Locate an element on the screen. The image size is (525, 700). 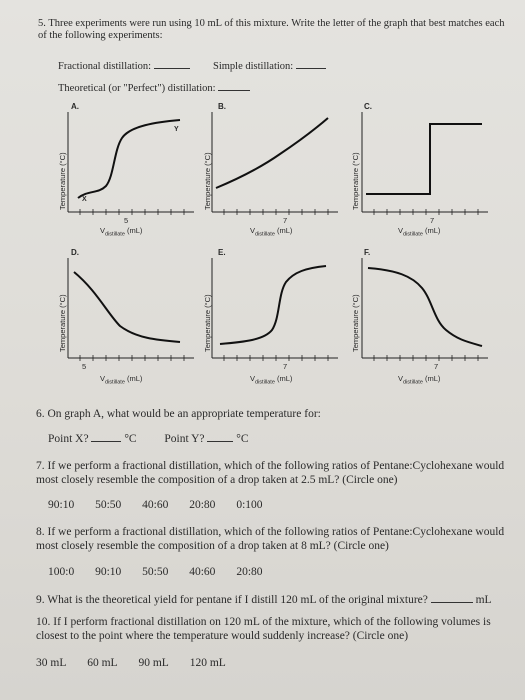
simple-label: Simple distillation: is located at coordinates (253, 66).